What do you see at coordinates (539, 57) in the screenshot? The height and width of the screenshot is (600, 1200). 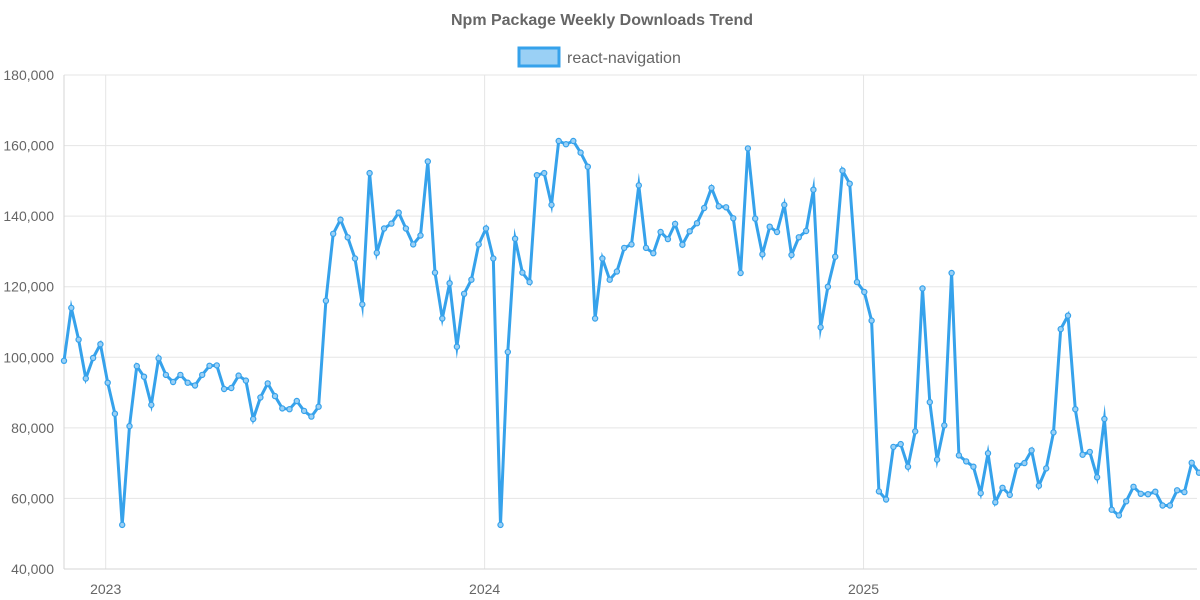 I see `legend-swatch` at bounding box center [539, 57].